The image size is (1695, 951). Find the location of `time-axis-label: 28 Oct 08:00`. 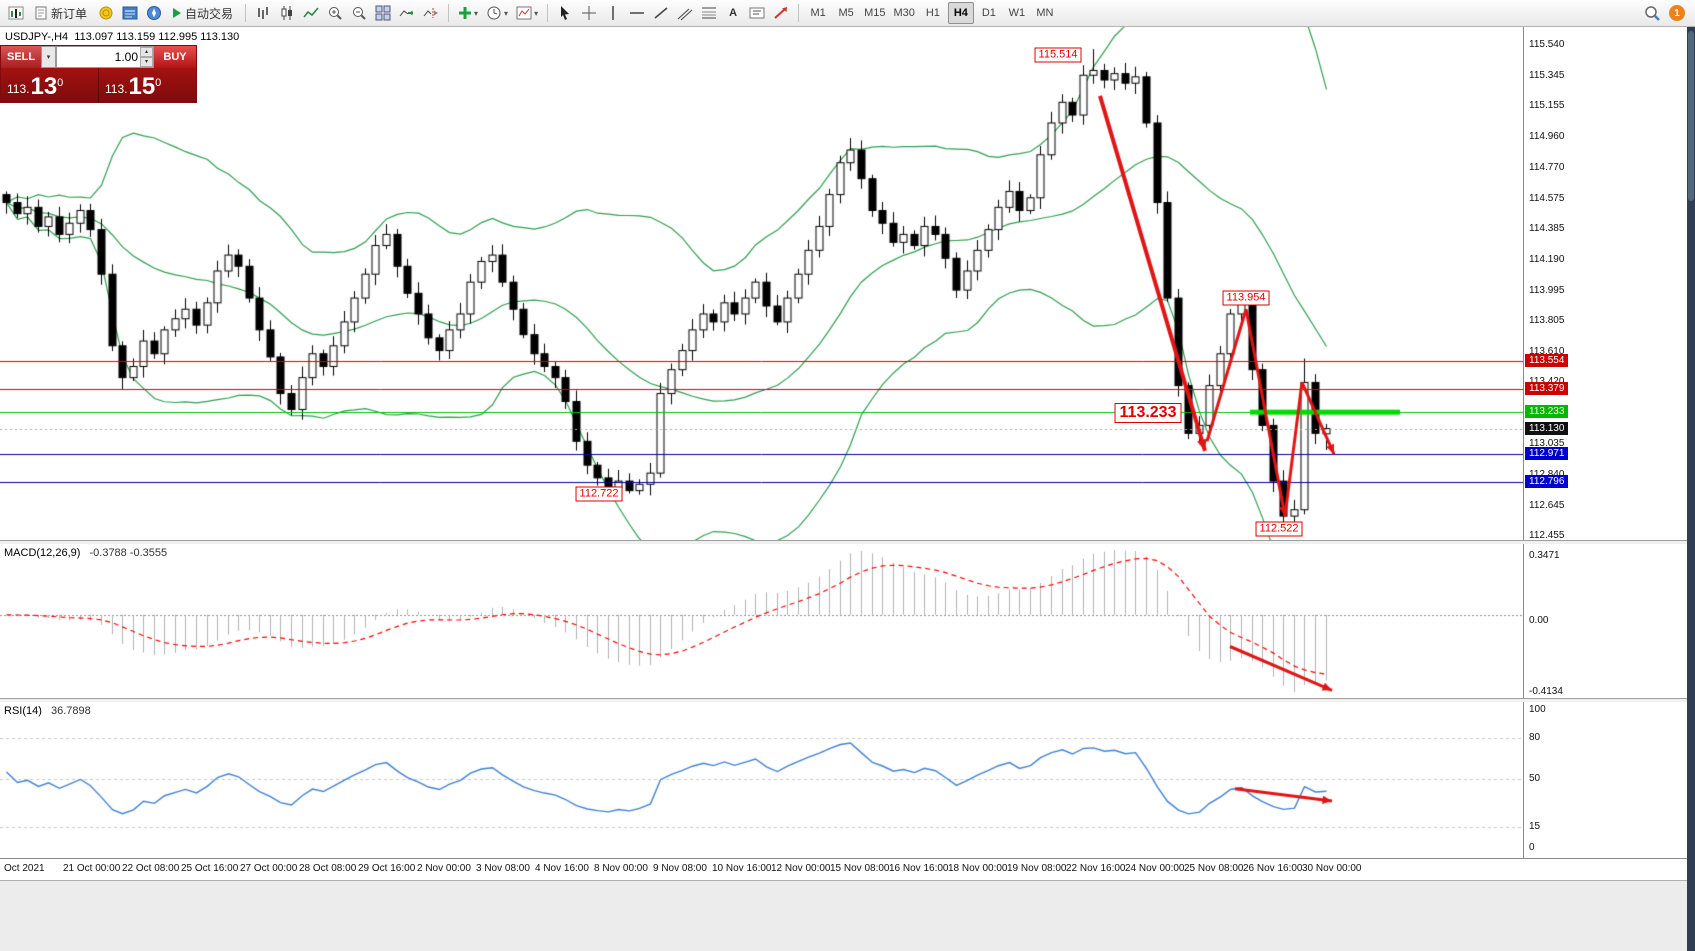

time-axis-label: 28 Oct 08:00 is located at coordinates (328, 868).